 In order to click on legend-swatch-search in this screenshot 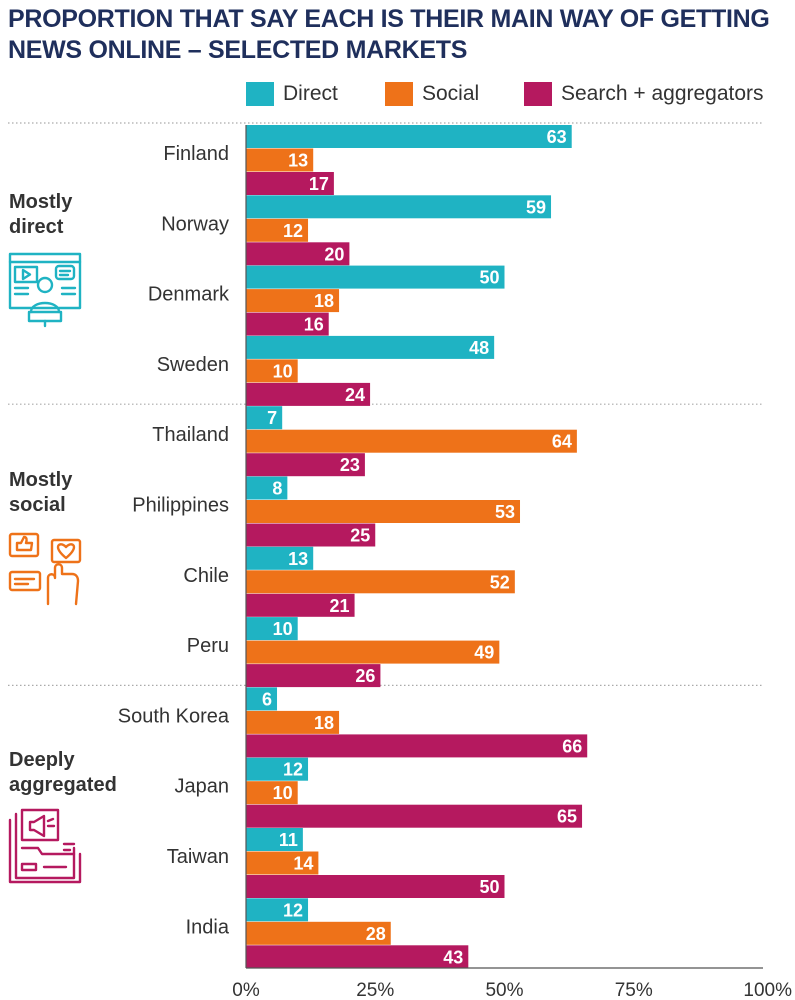, I will do `click(538, 94)`.